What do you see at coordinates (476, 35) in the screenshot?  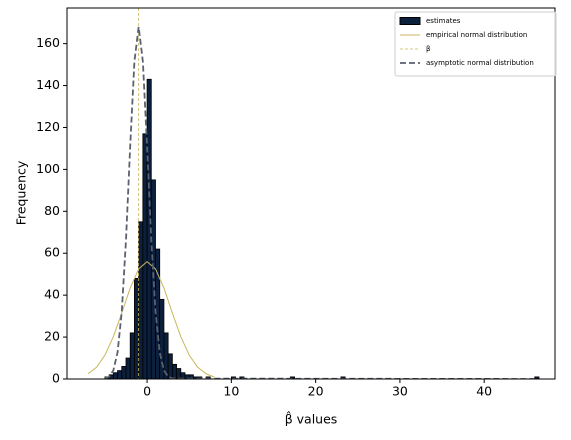 I see `legend-label: empirical normal distribution` at bounding box center [476, 35].